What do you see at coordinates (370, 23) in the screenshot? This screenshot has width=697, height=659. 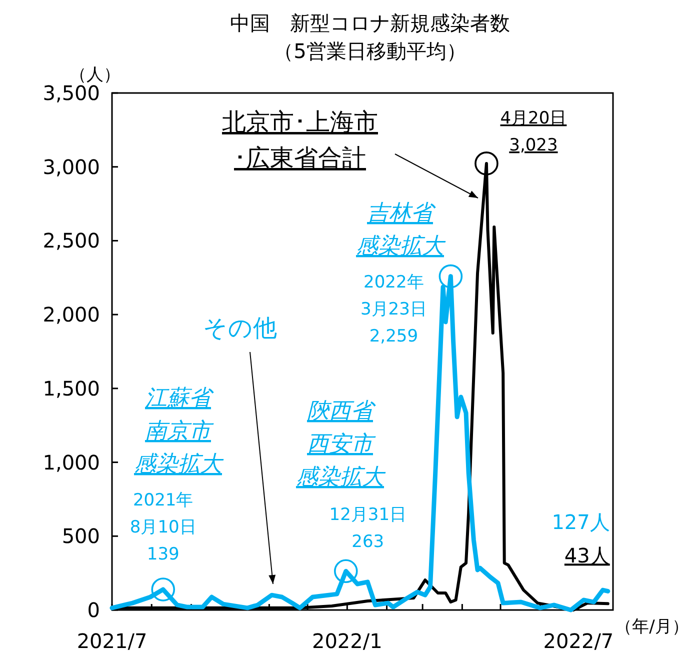 I see `chart-title: 中国 新型コロナ新規感染者数` at bounding box center [370, 23].